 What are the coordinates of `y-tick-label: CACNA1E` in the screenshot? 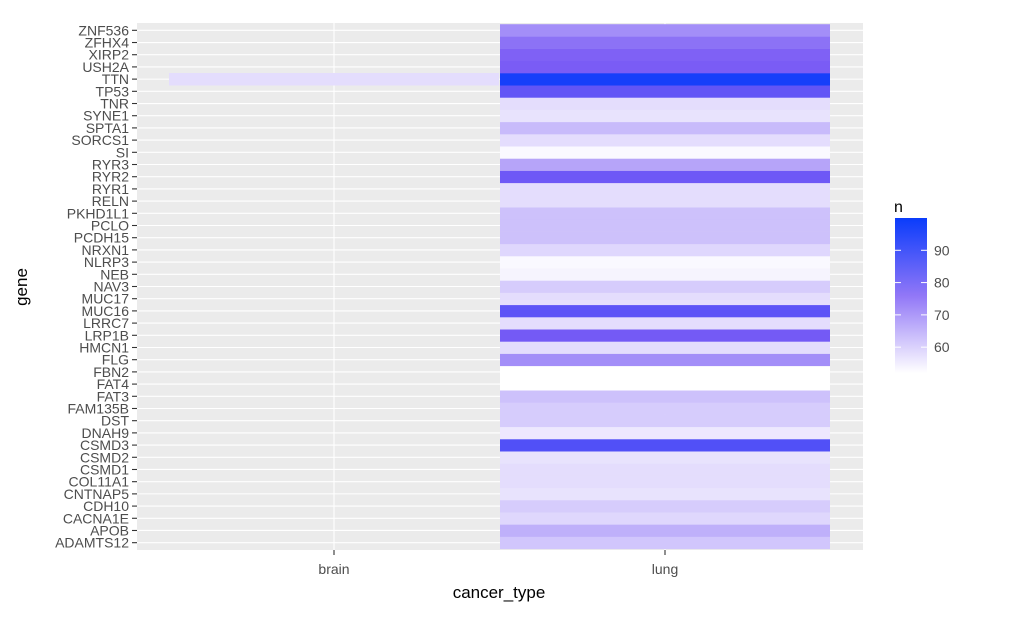 It's located at (96, 518).